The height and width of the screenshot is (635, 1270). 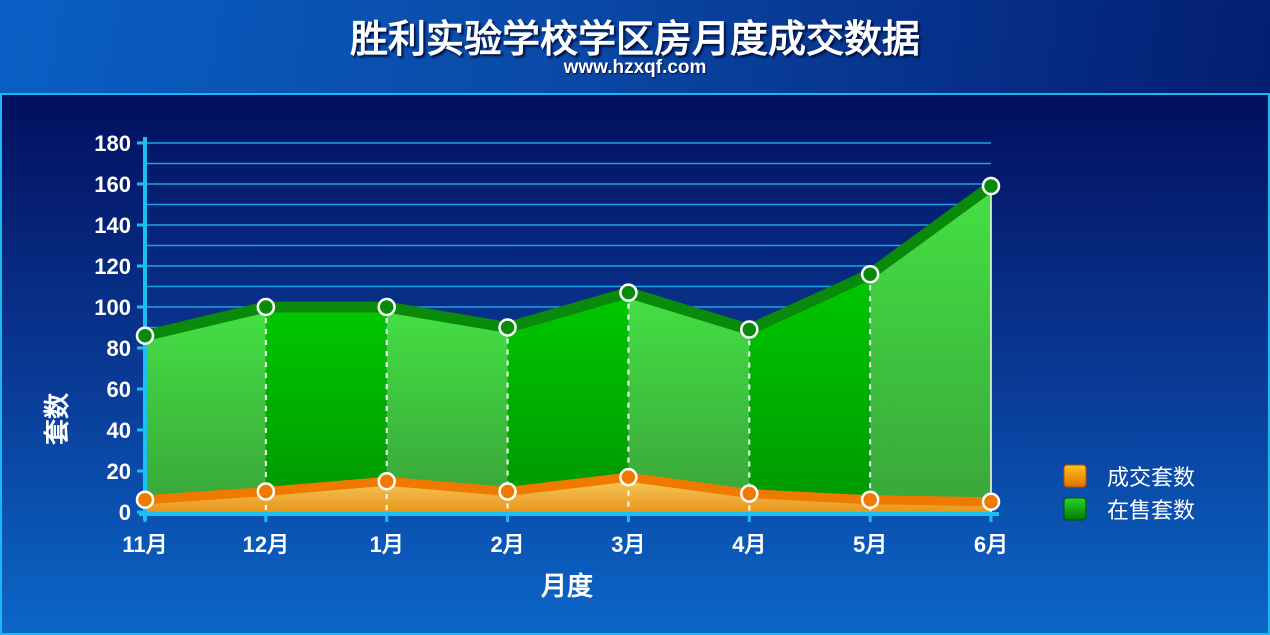 What do you see at coordinates (635, 67) in the screenshot?
I see `page-subtitle: www.hzxqf.com` at bounding box center [635, 67].